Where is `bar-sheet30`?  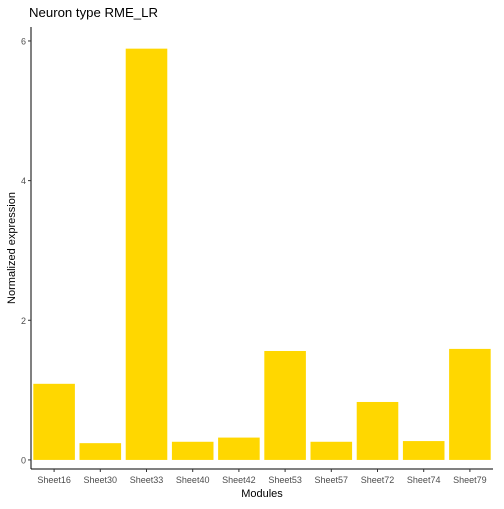
bar-sheet30 is located at coordinates (100, 451).